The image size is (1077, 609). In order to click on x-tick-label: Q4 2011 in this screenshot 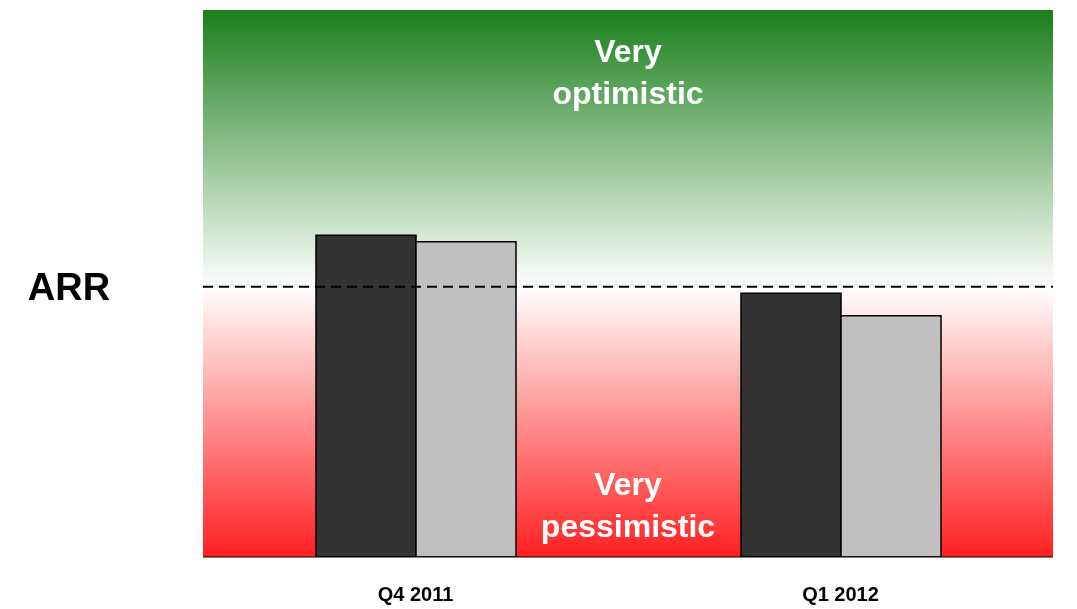, I will do `click(415, 594)`.